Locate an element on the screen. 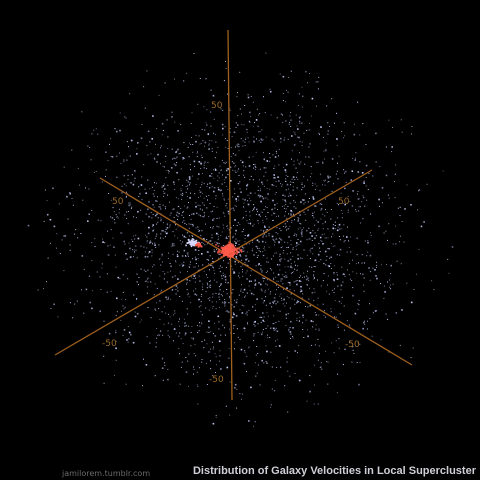 This screenshot has width=480, height=480. cluster-galaxy-point is located at coordinates (235, 253).